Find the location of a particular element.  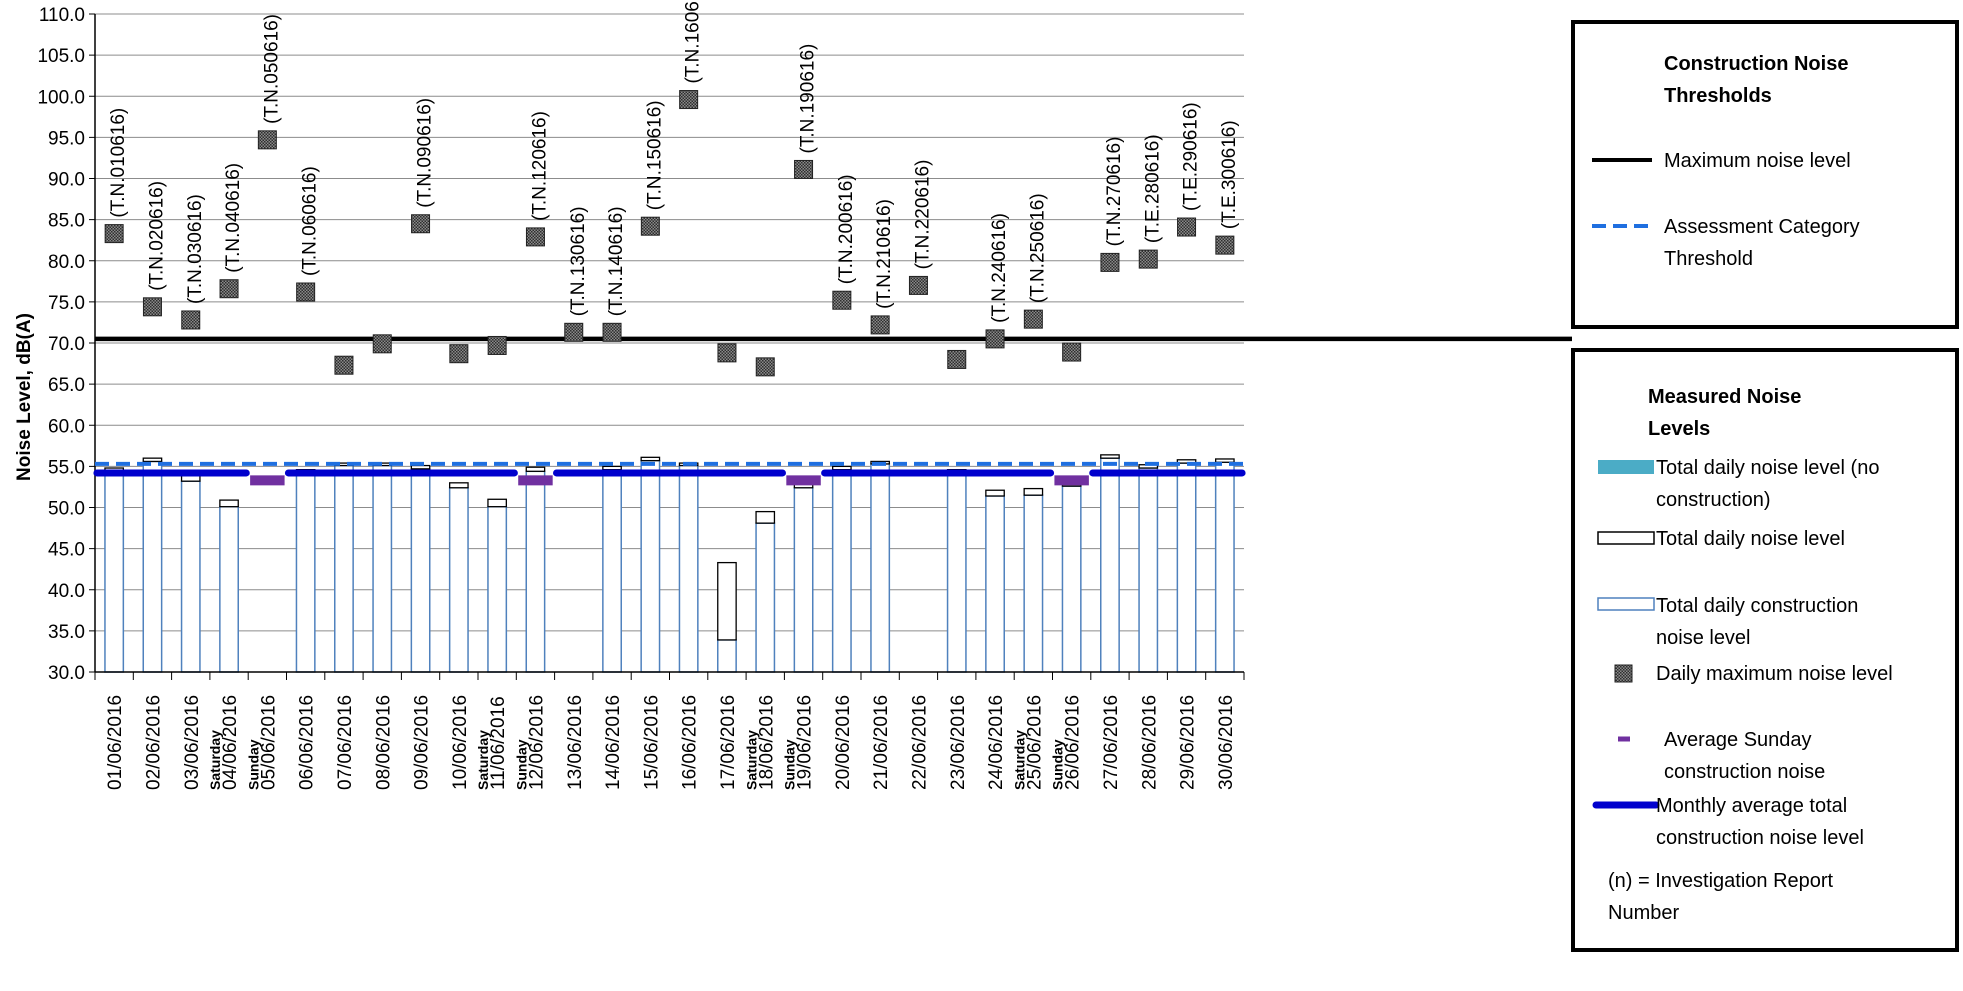

x-tick-label: 03/06/2016 is located at coordinates (192, 742).